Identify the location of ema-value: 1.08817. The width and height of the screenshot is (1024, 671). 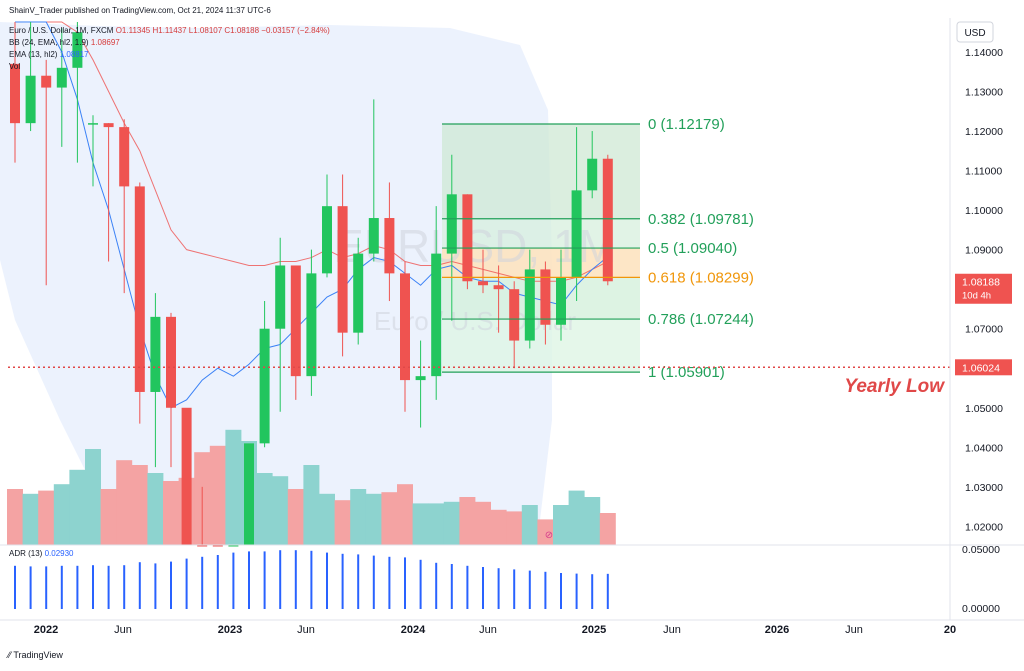
(74, 54).